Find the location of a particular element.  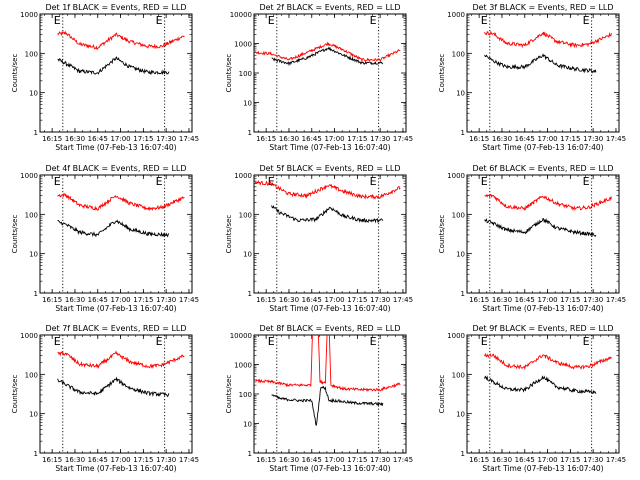

chart-title: Det 5f BLACK = Events, RED = LLD is located at coordinates (329, 168).